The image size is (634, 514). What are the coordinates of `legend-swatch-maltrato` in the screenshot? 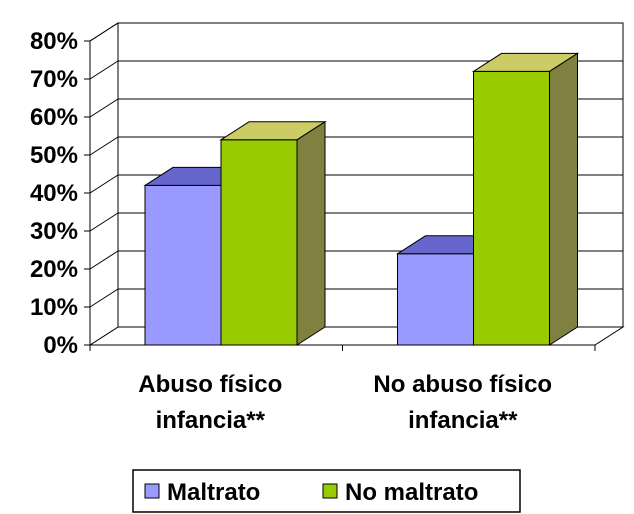 It's located at (152, 491).